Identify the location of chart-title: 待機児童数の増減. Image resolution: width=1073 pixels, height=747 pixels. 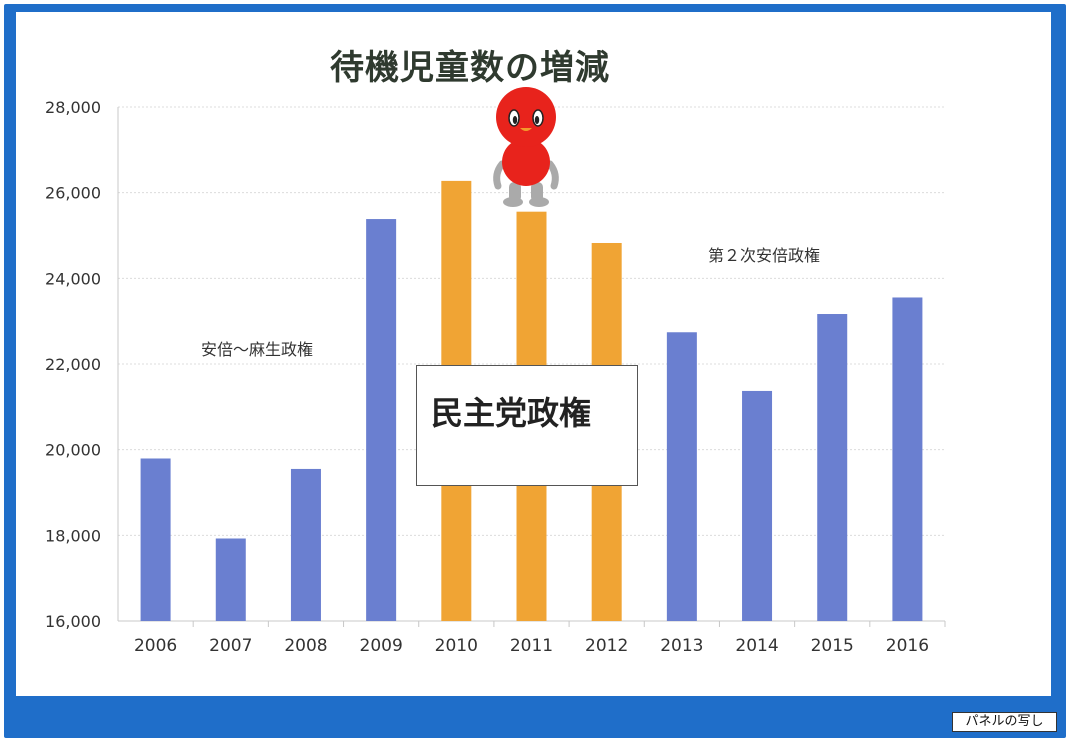
(470, 68).